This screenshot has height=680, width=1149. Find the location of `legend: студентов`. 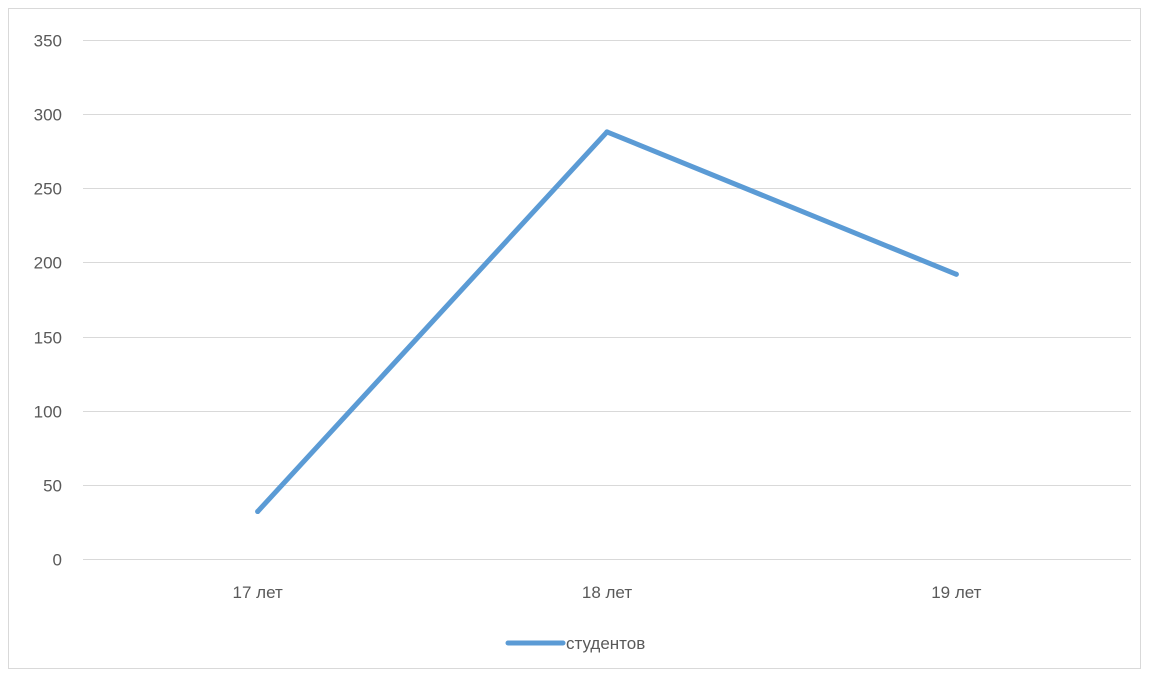

legend: студентов is located at coordinates (575, 643).